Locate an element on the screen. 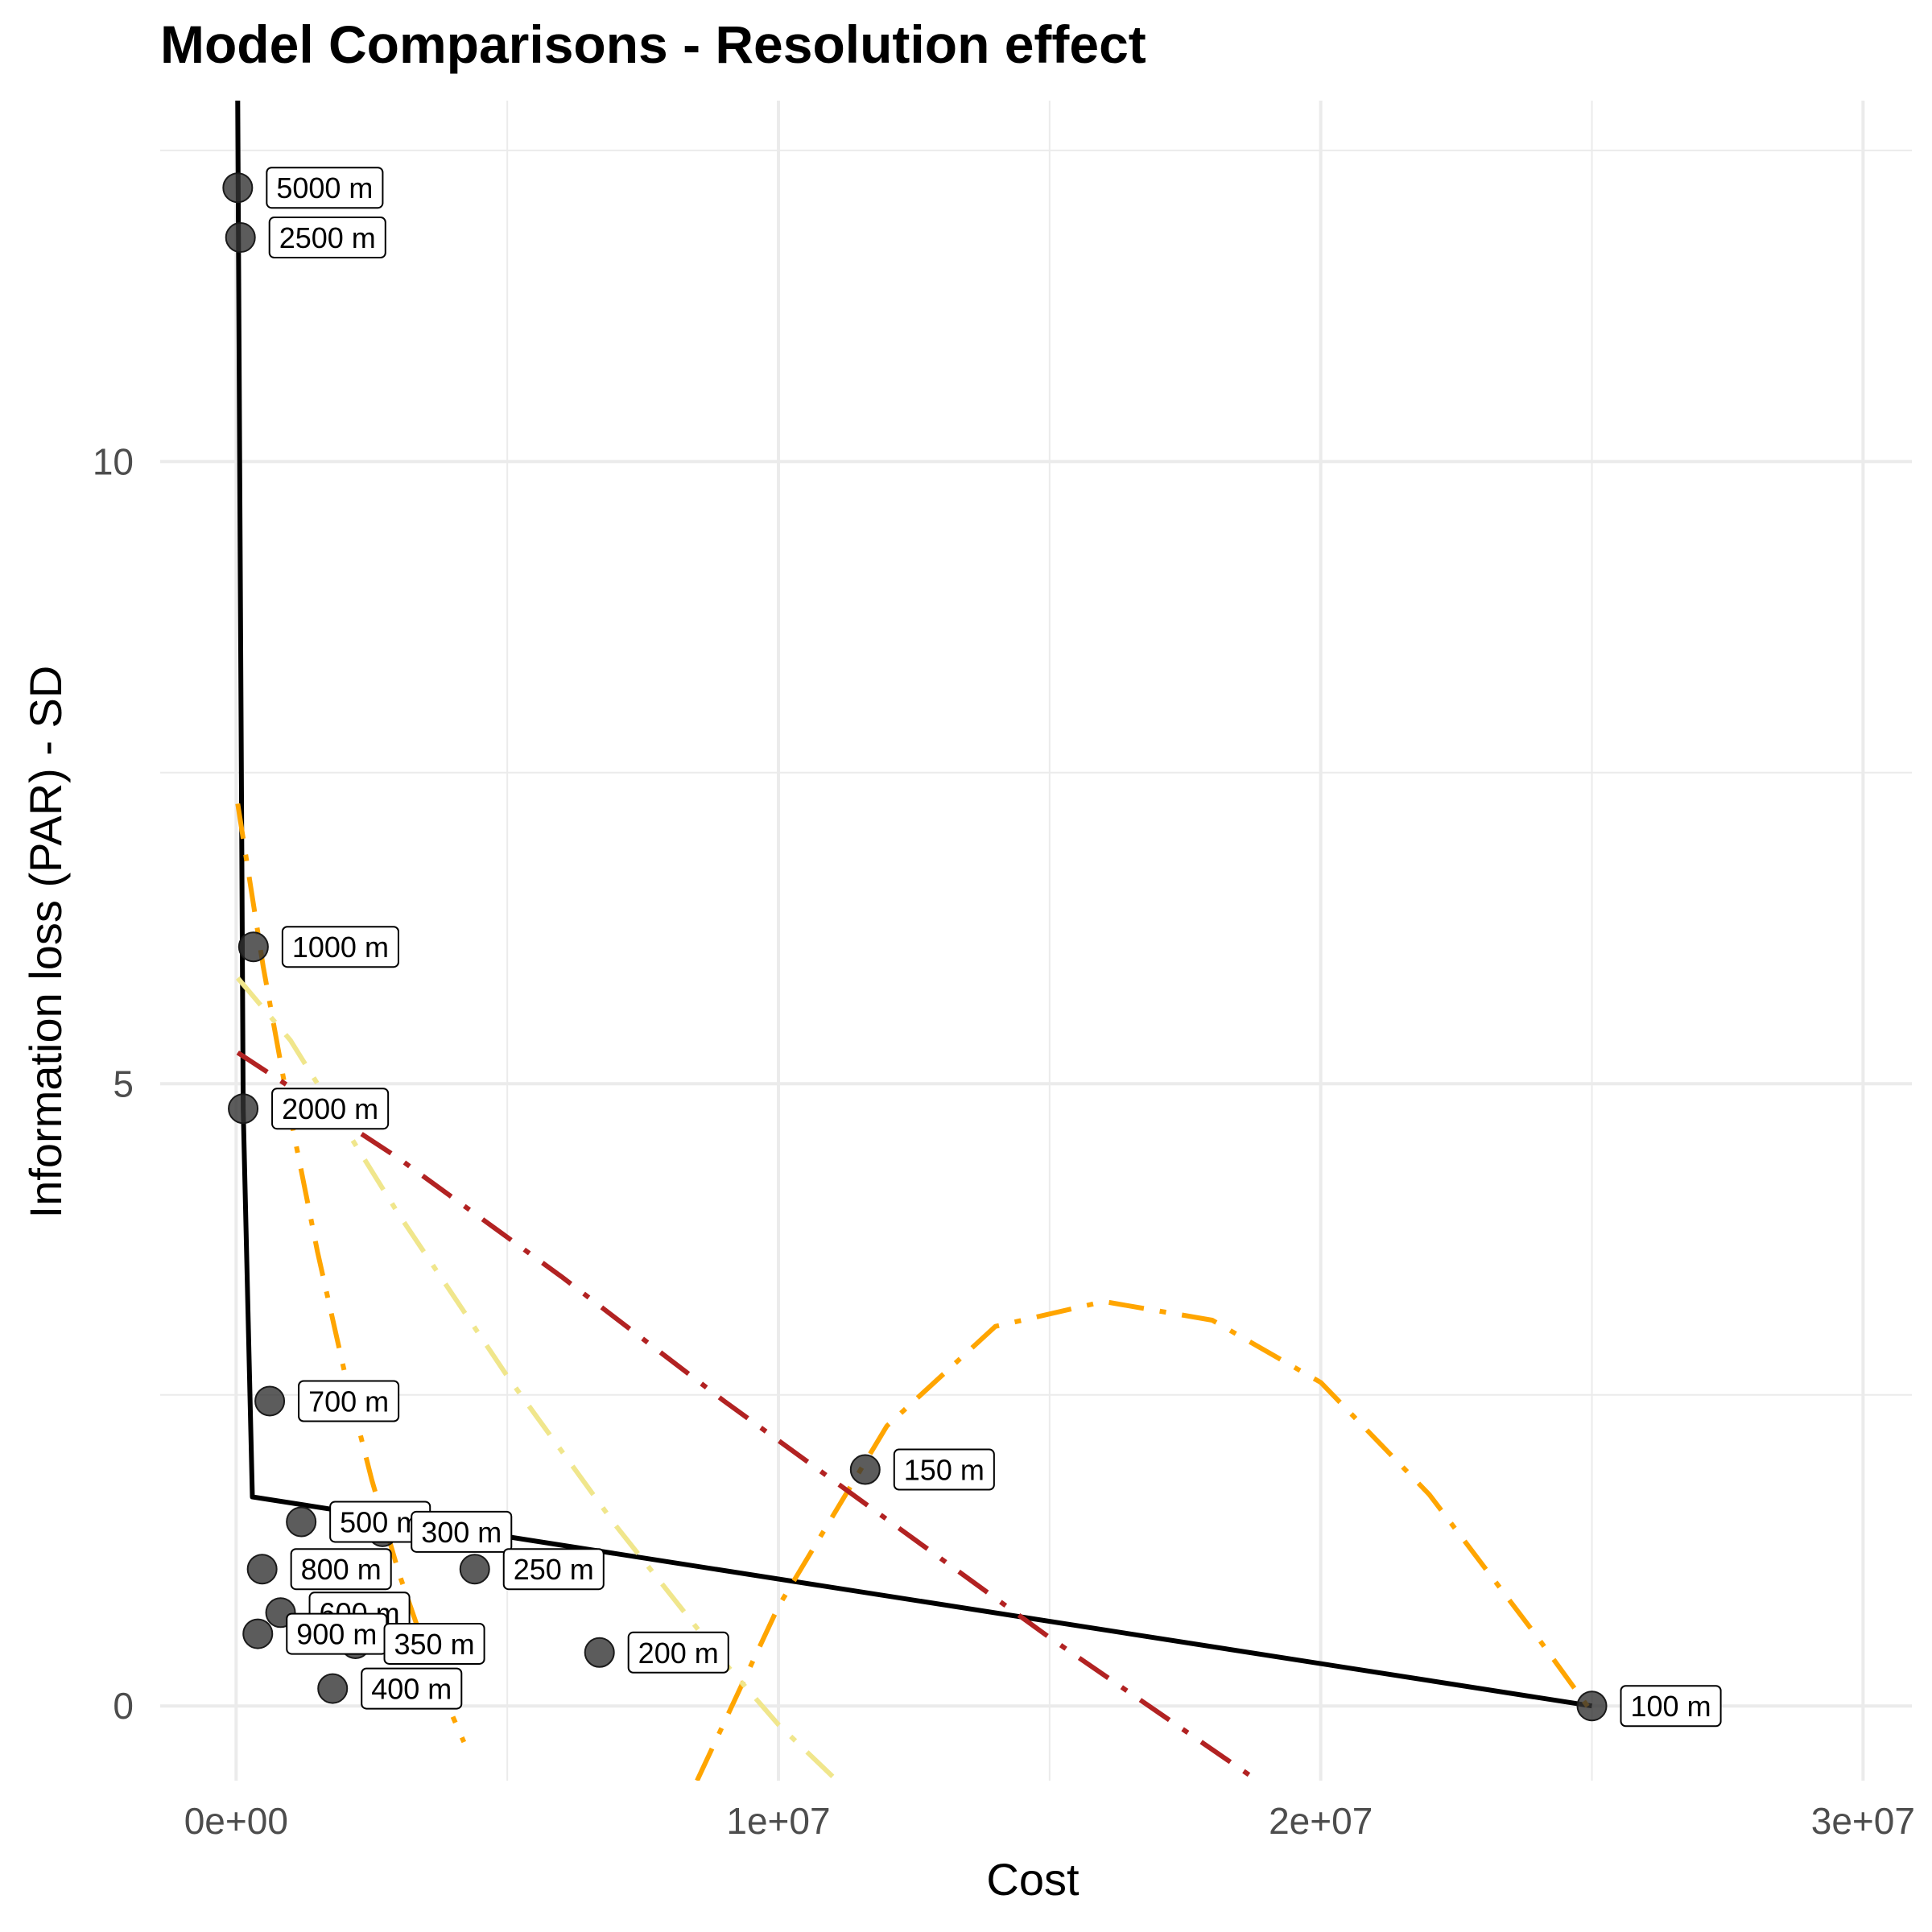 Image resolution: width=1932 pixels, height=1932 pixels. point-label: 200 m is located at coordinates (678, 1652).